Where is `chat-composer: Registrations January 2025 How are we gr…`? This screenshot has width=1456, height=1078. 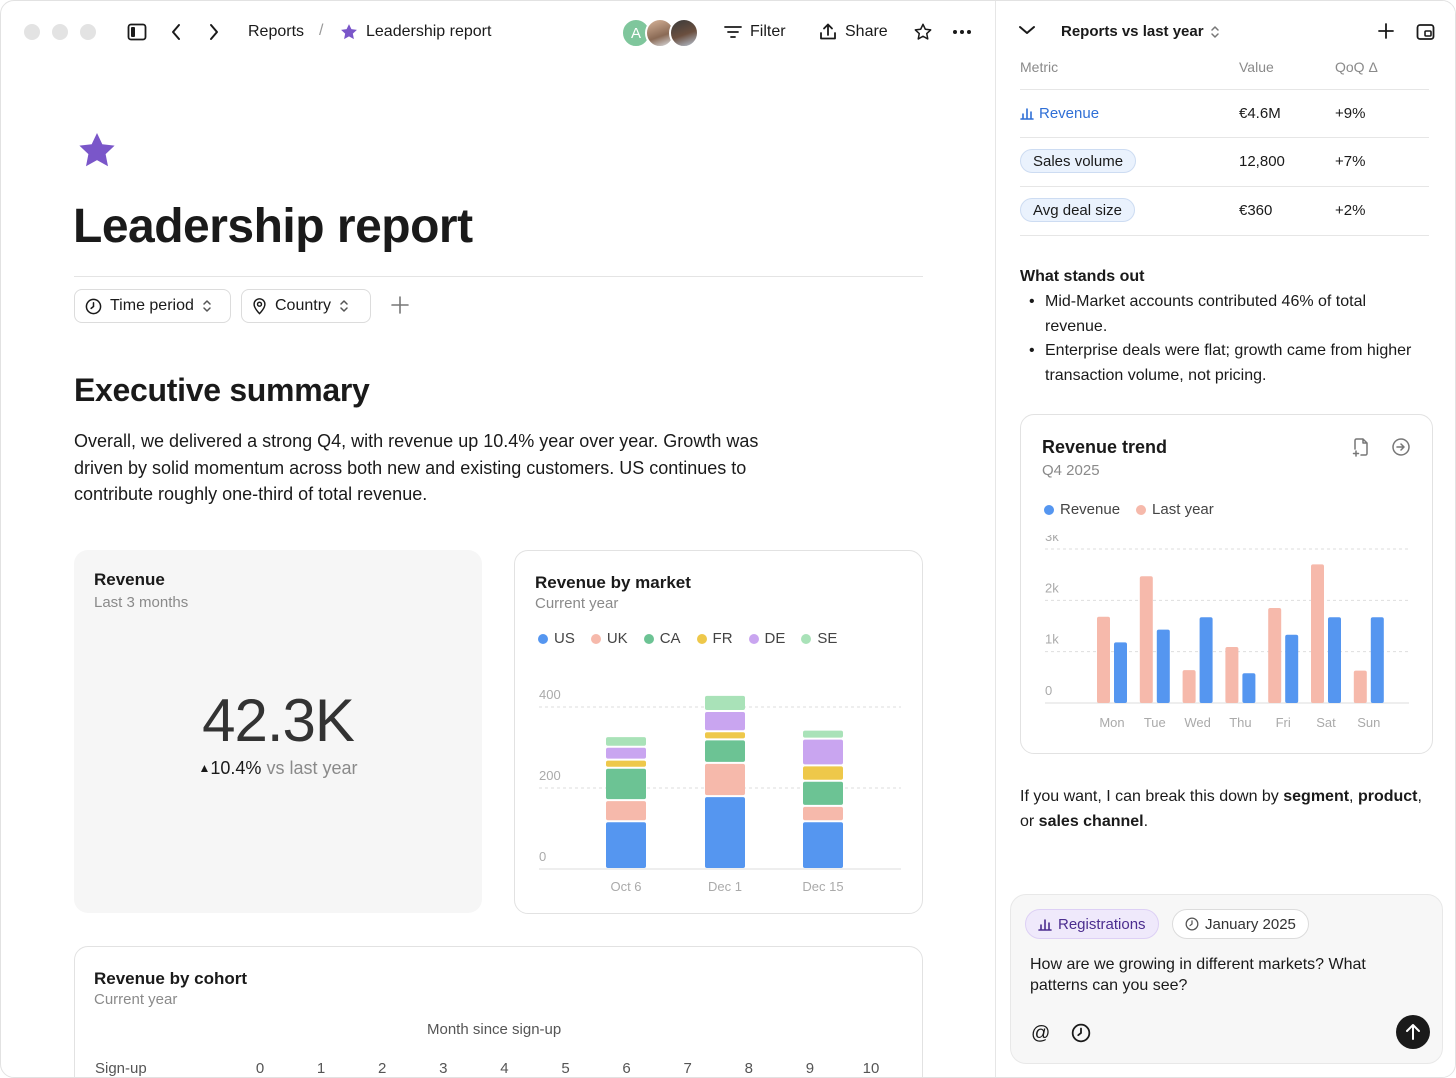
chat-composer: Registrations January 2025 How are we gr… is located at coordinates (1226, 979).